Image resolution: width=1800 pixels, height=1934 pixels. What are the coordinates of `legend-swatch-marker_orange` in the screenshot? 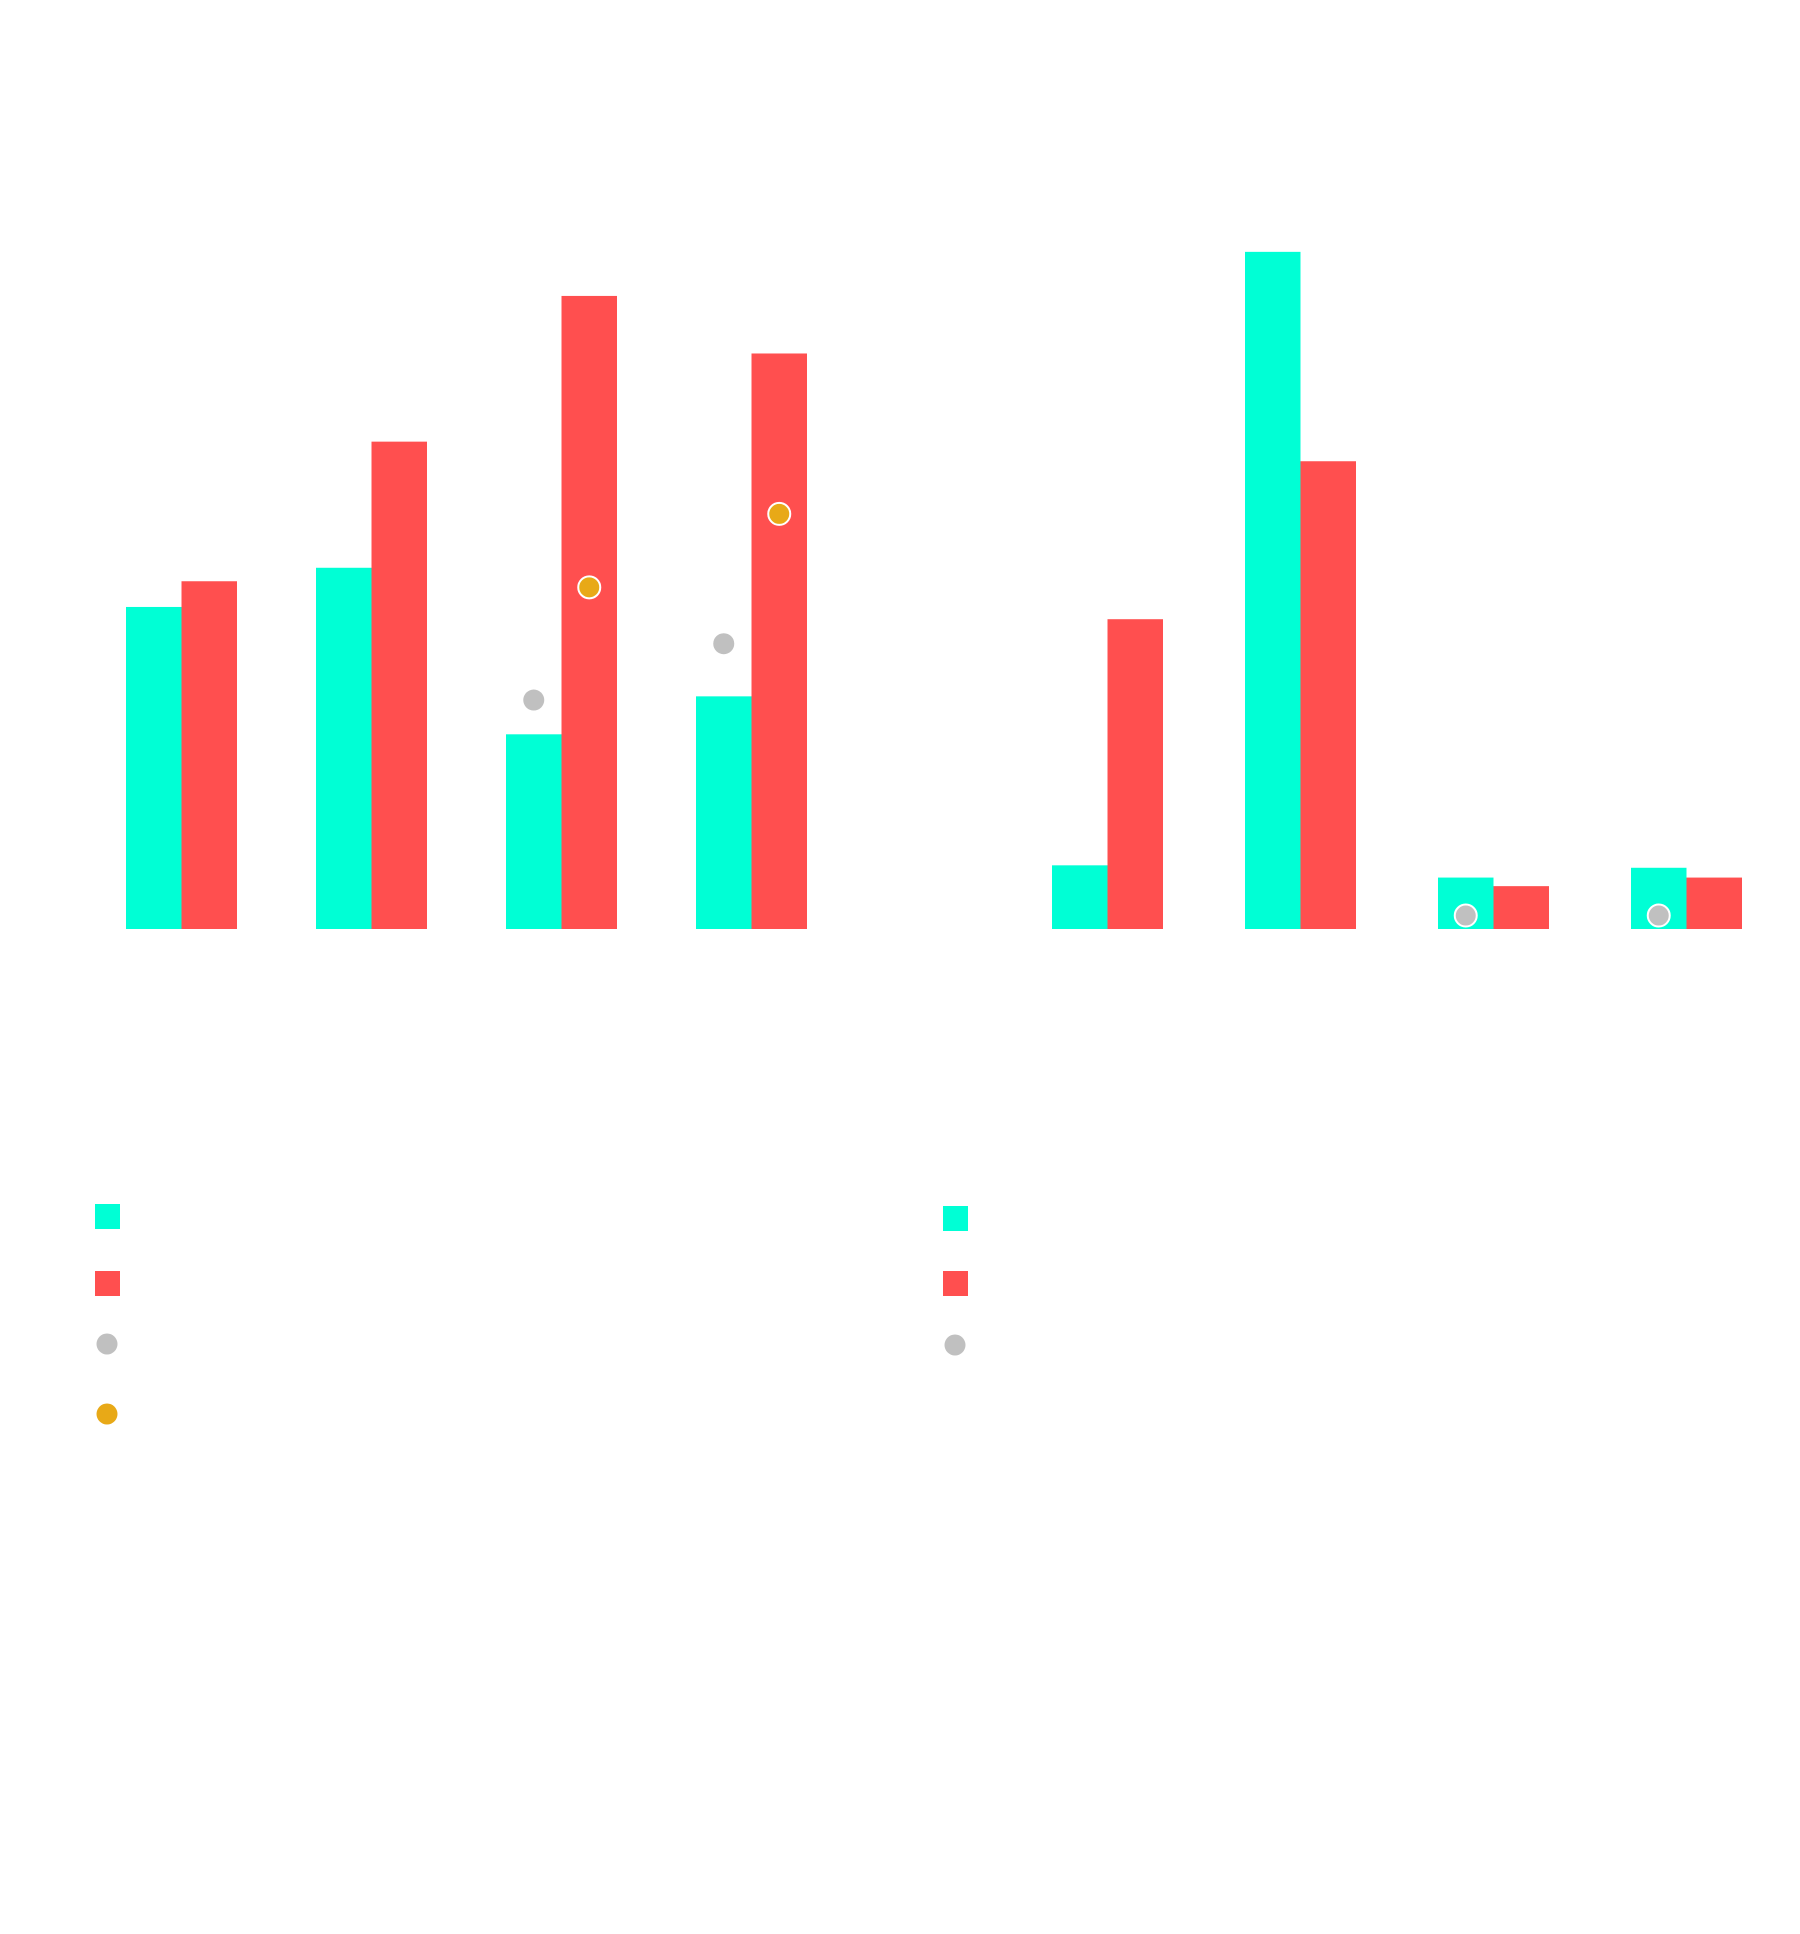 It's located at (107, 1414).